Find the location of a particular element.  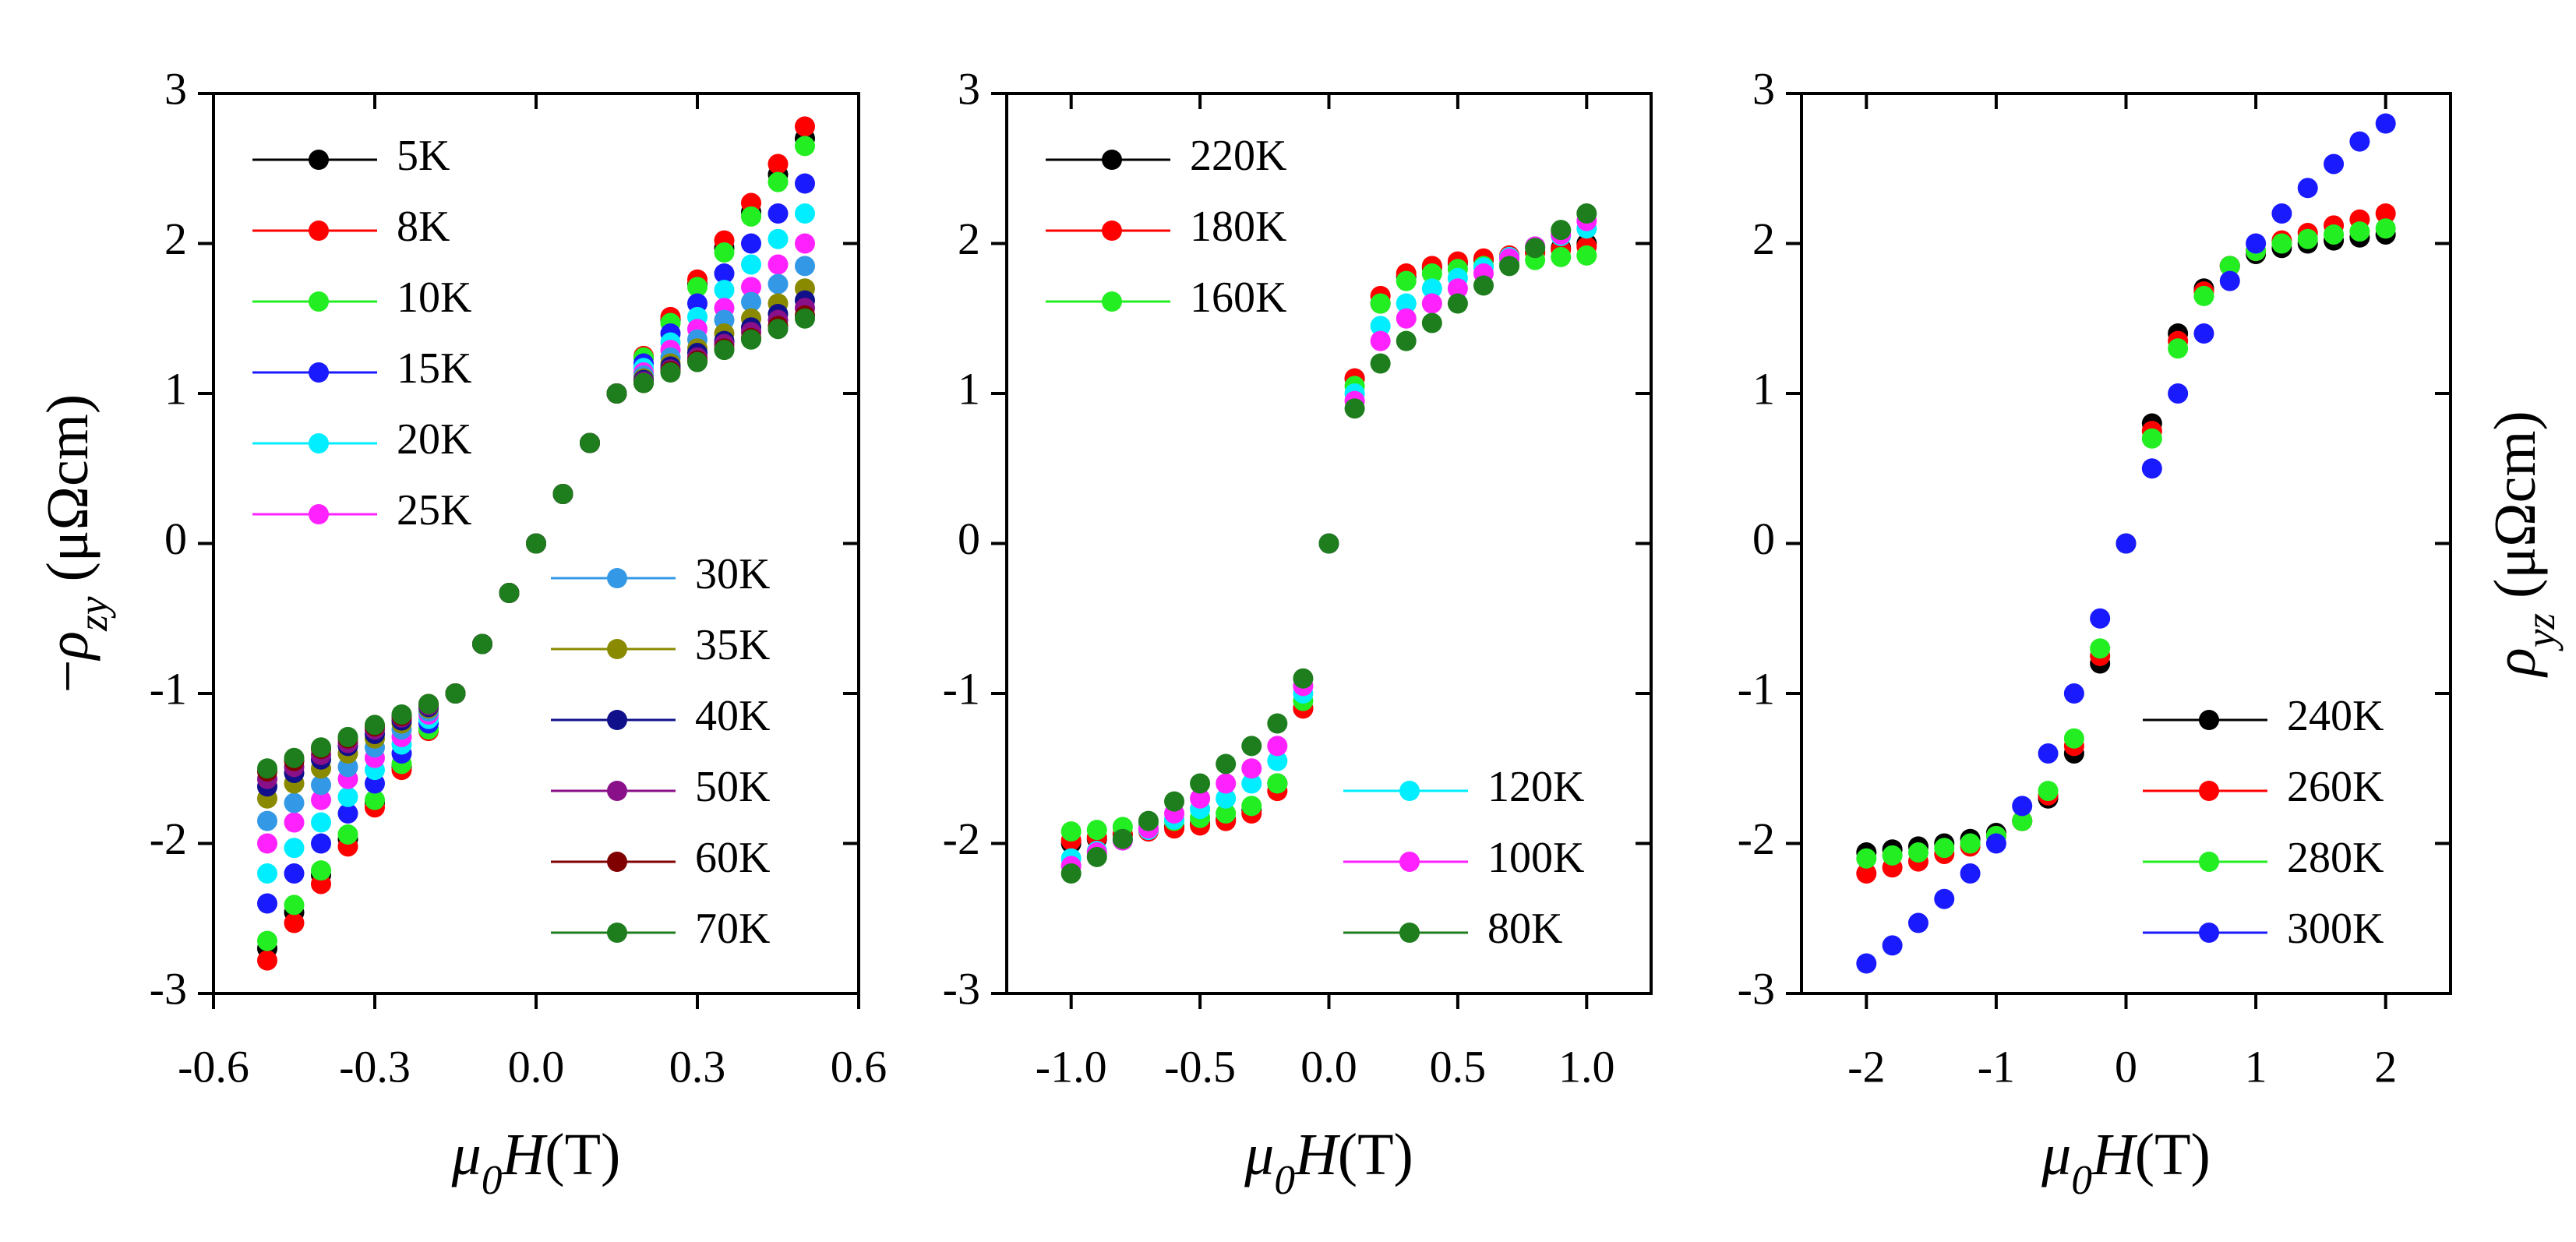

axis-label-part: (μΩcm) is located at coordinates (68, 495).